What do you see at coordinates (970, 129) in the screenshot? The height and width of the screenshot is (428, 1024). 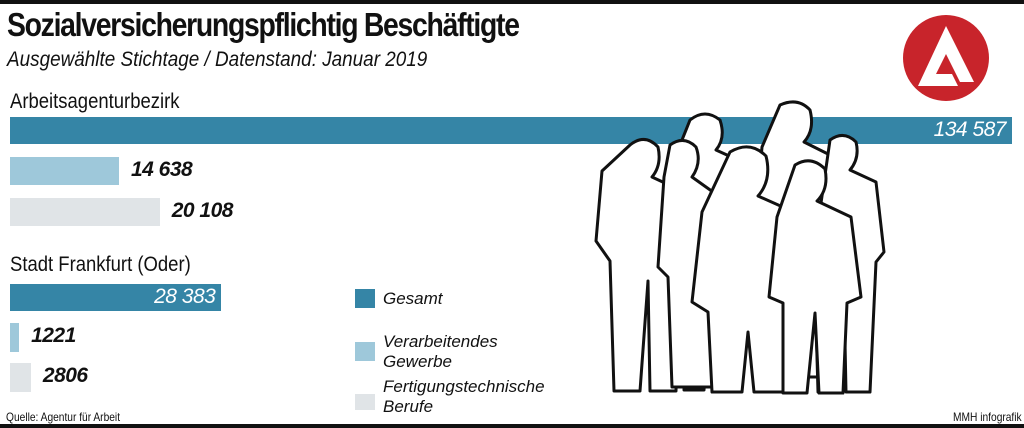 I see `data-label: 134 587` at bounding box center [970, 129].